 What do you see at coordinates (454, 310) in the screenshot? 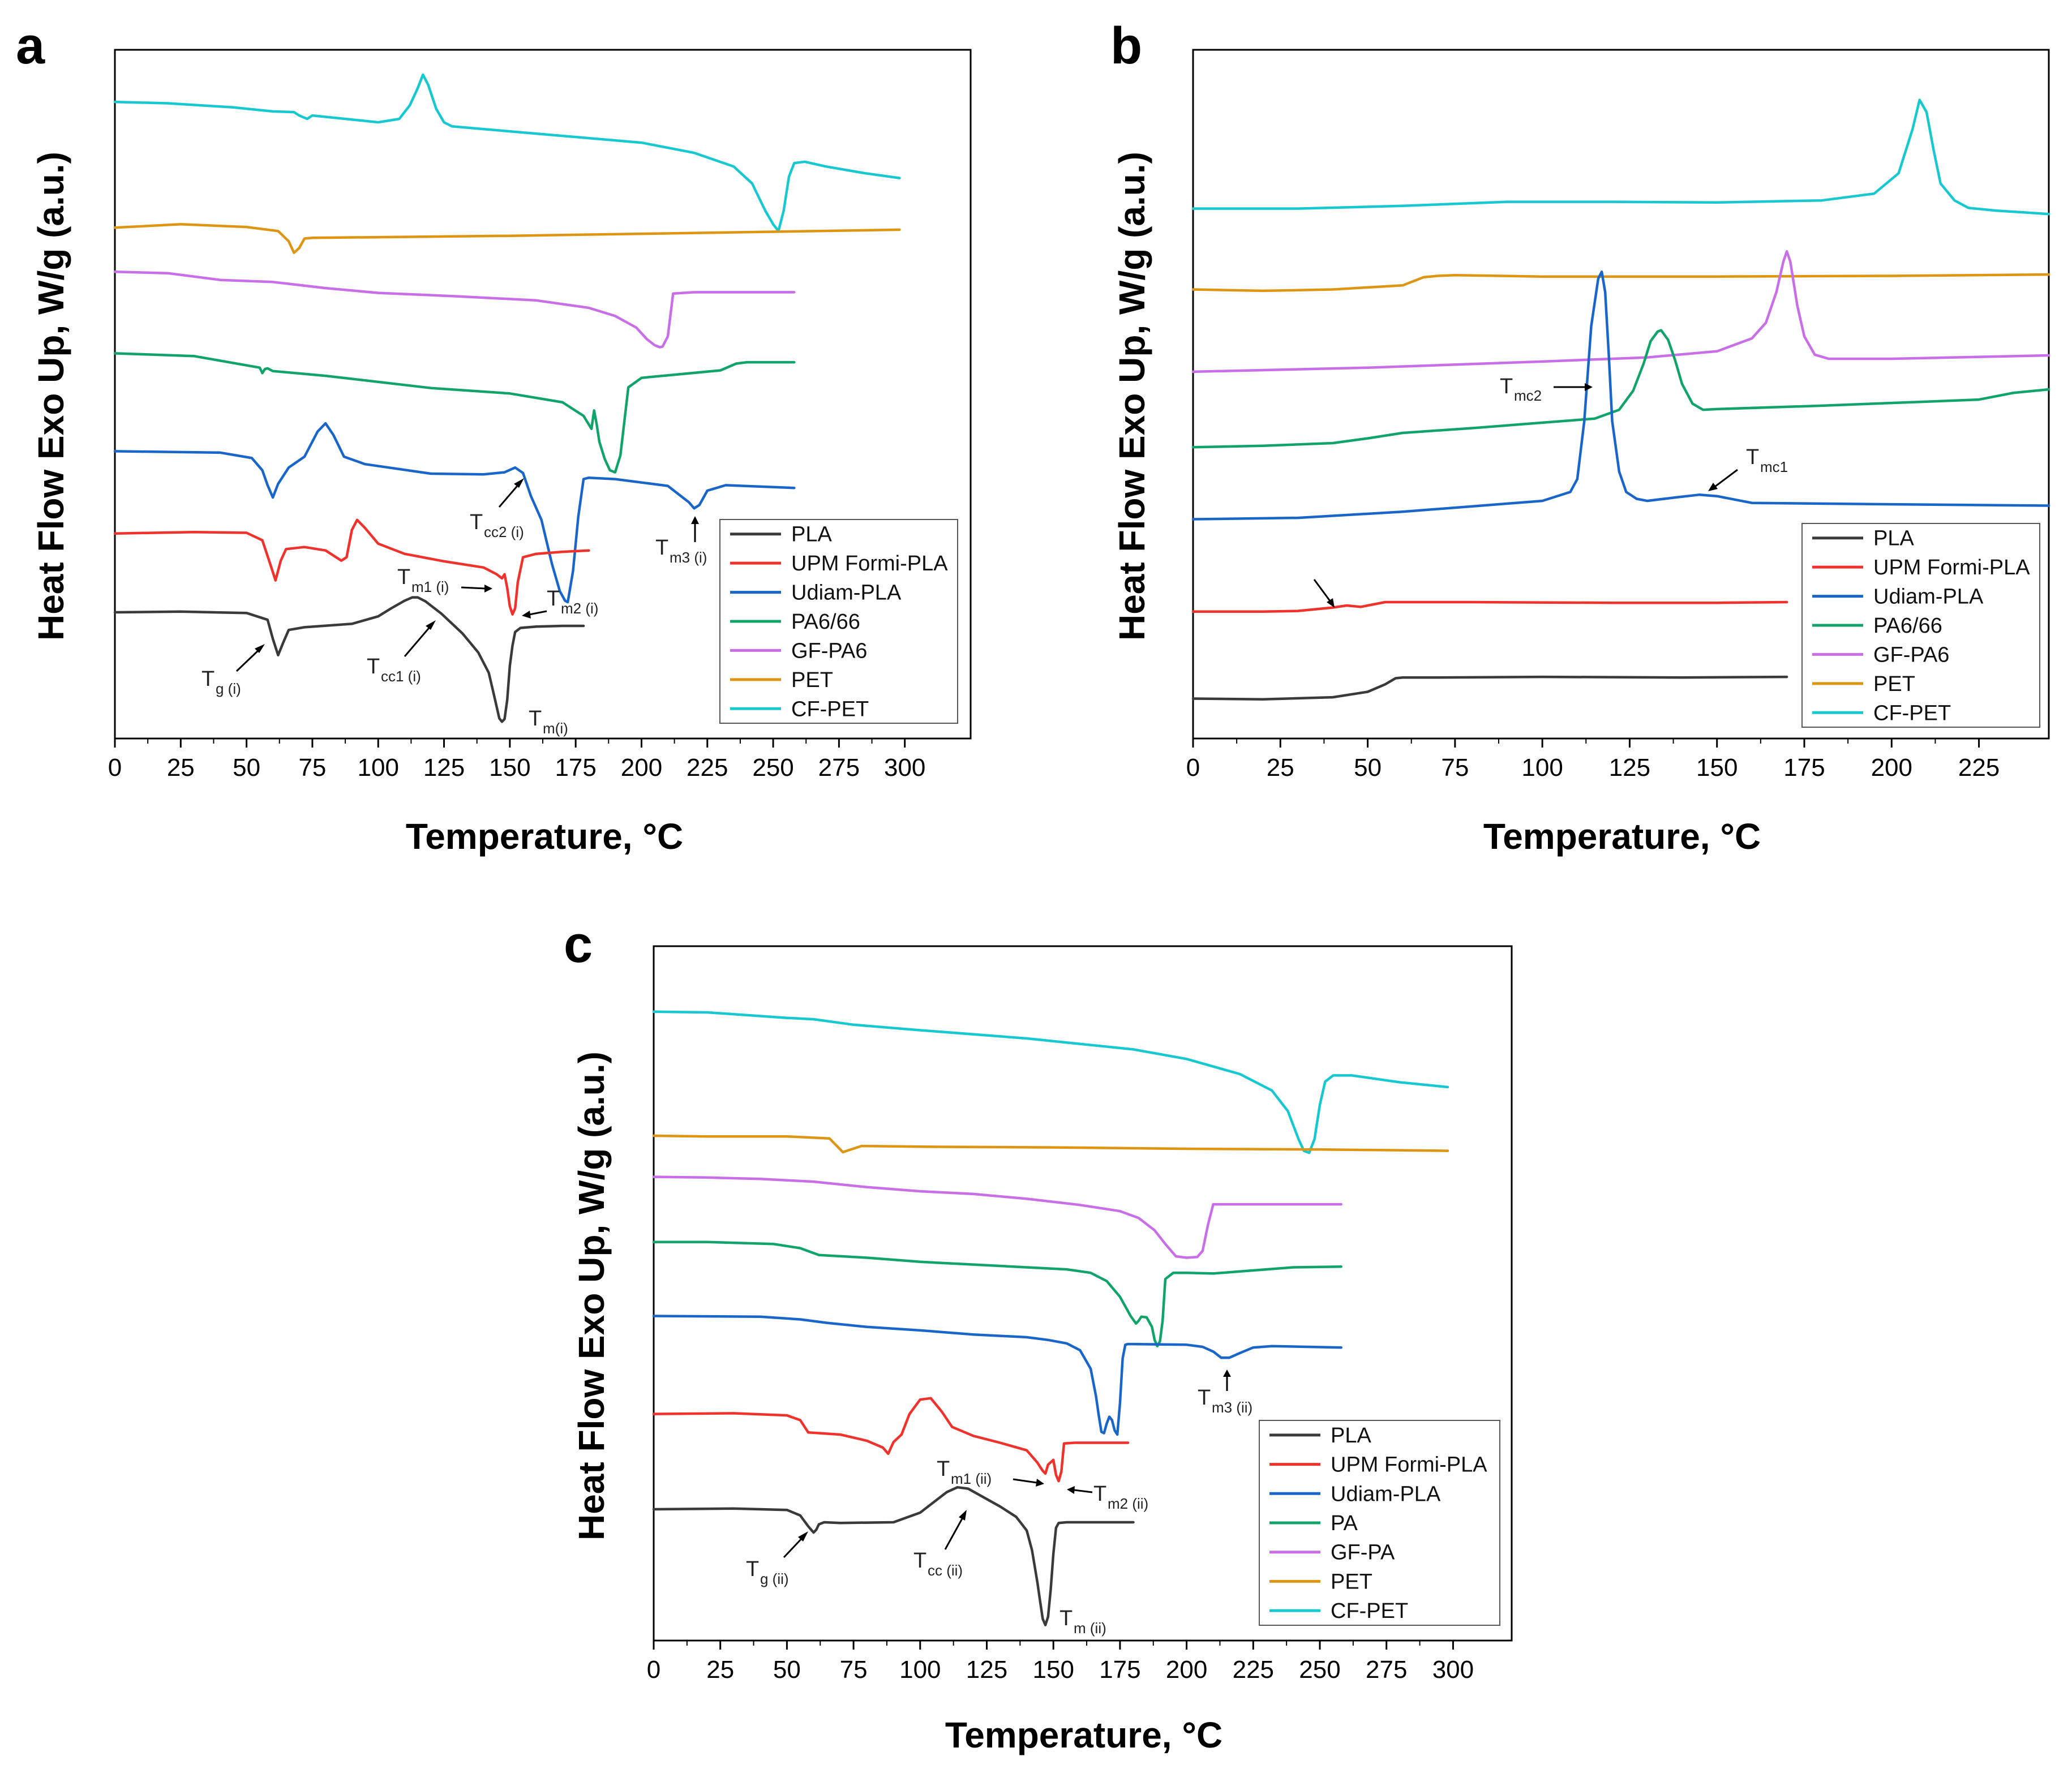
I see `series-line-gf-pa6` at bounding box center [454, 310].